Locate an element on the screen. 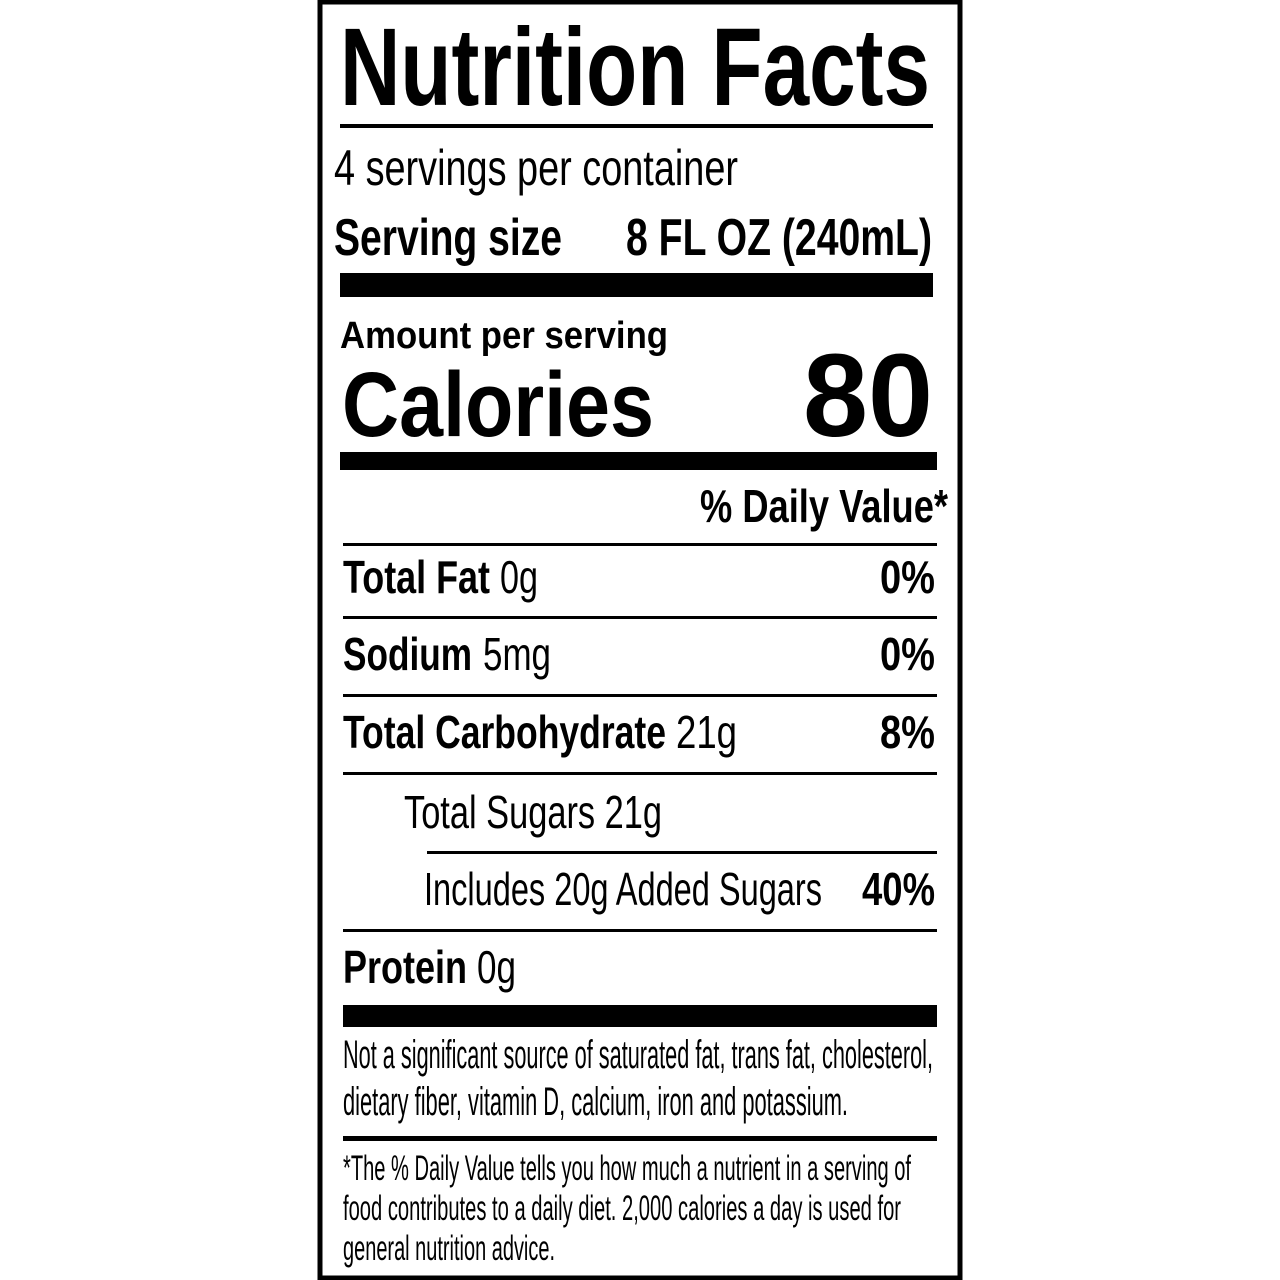  nutrient-name: Protein is located at coordinates (405, 967).